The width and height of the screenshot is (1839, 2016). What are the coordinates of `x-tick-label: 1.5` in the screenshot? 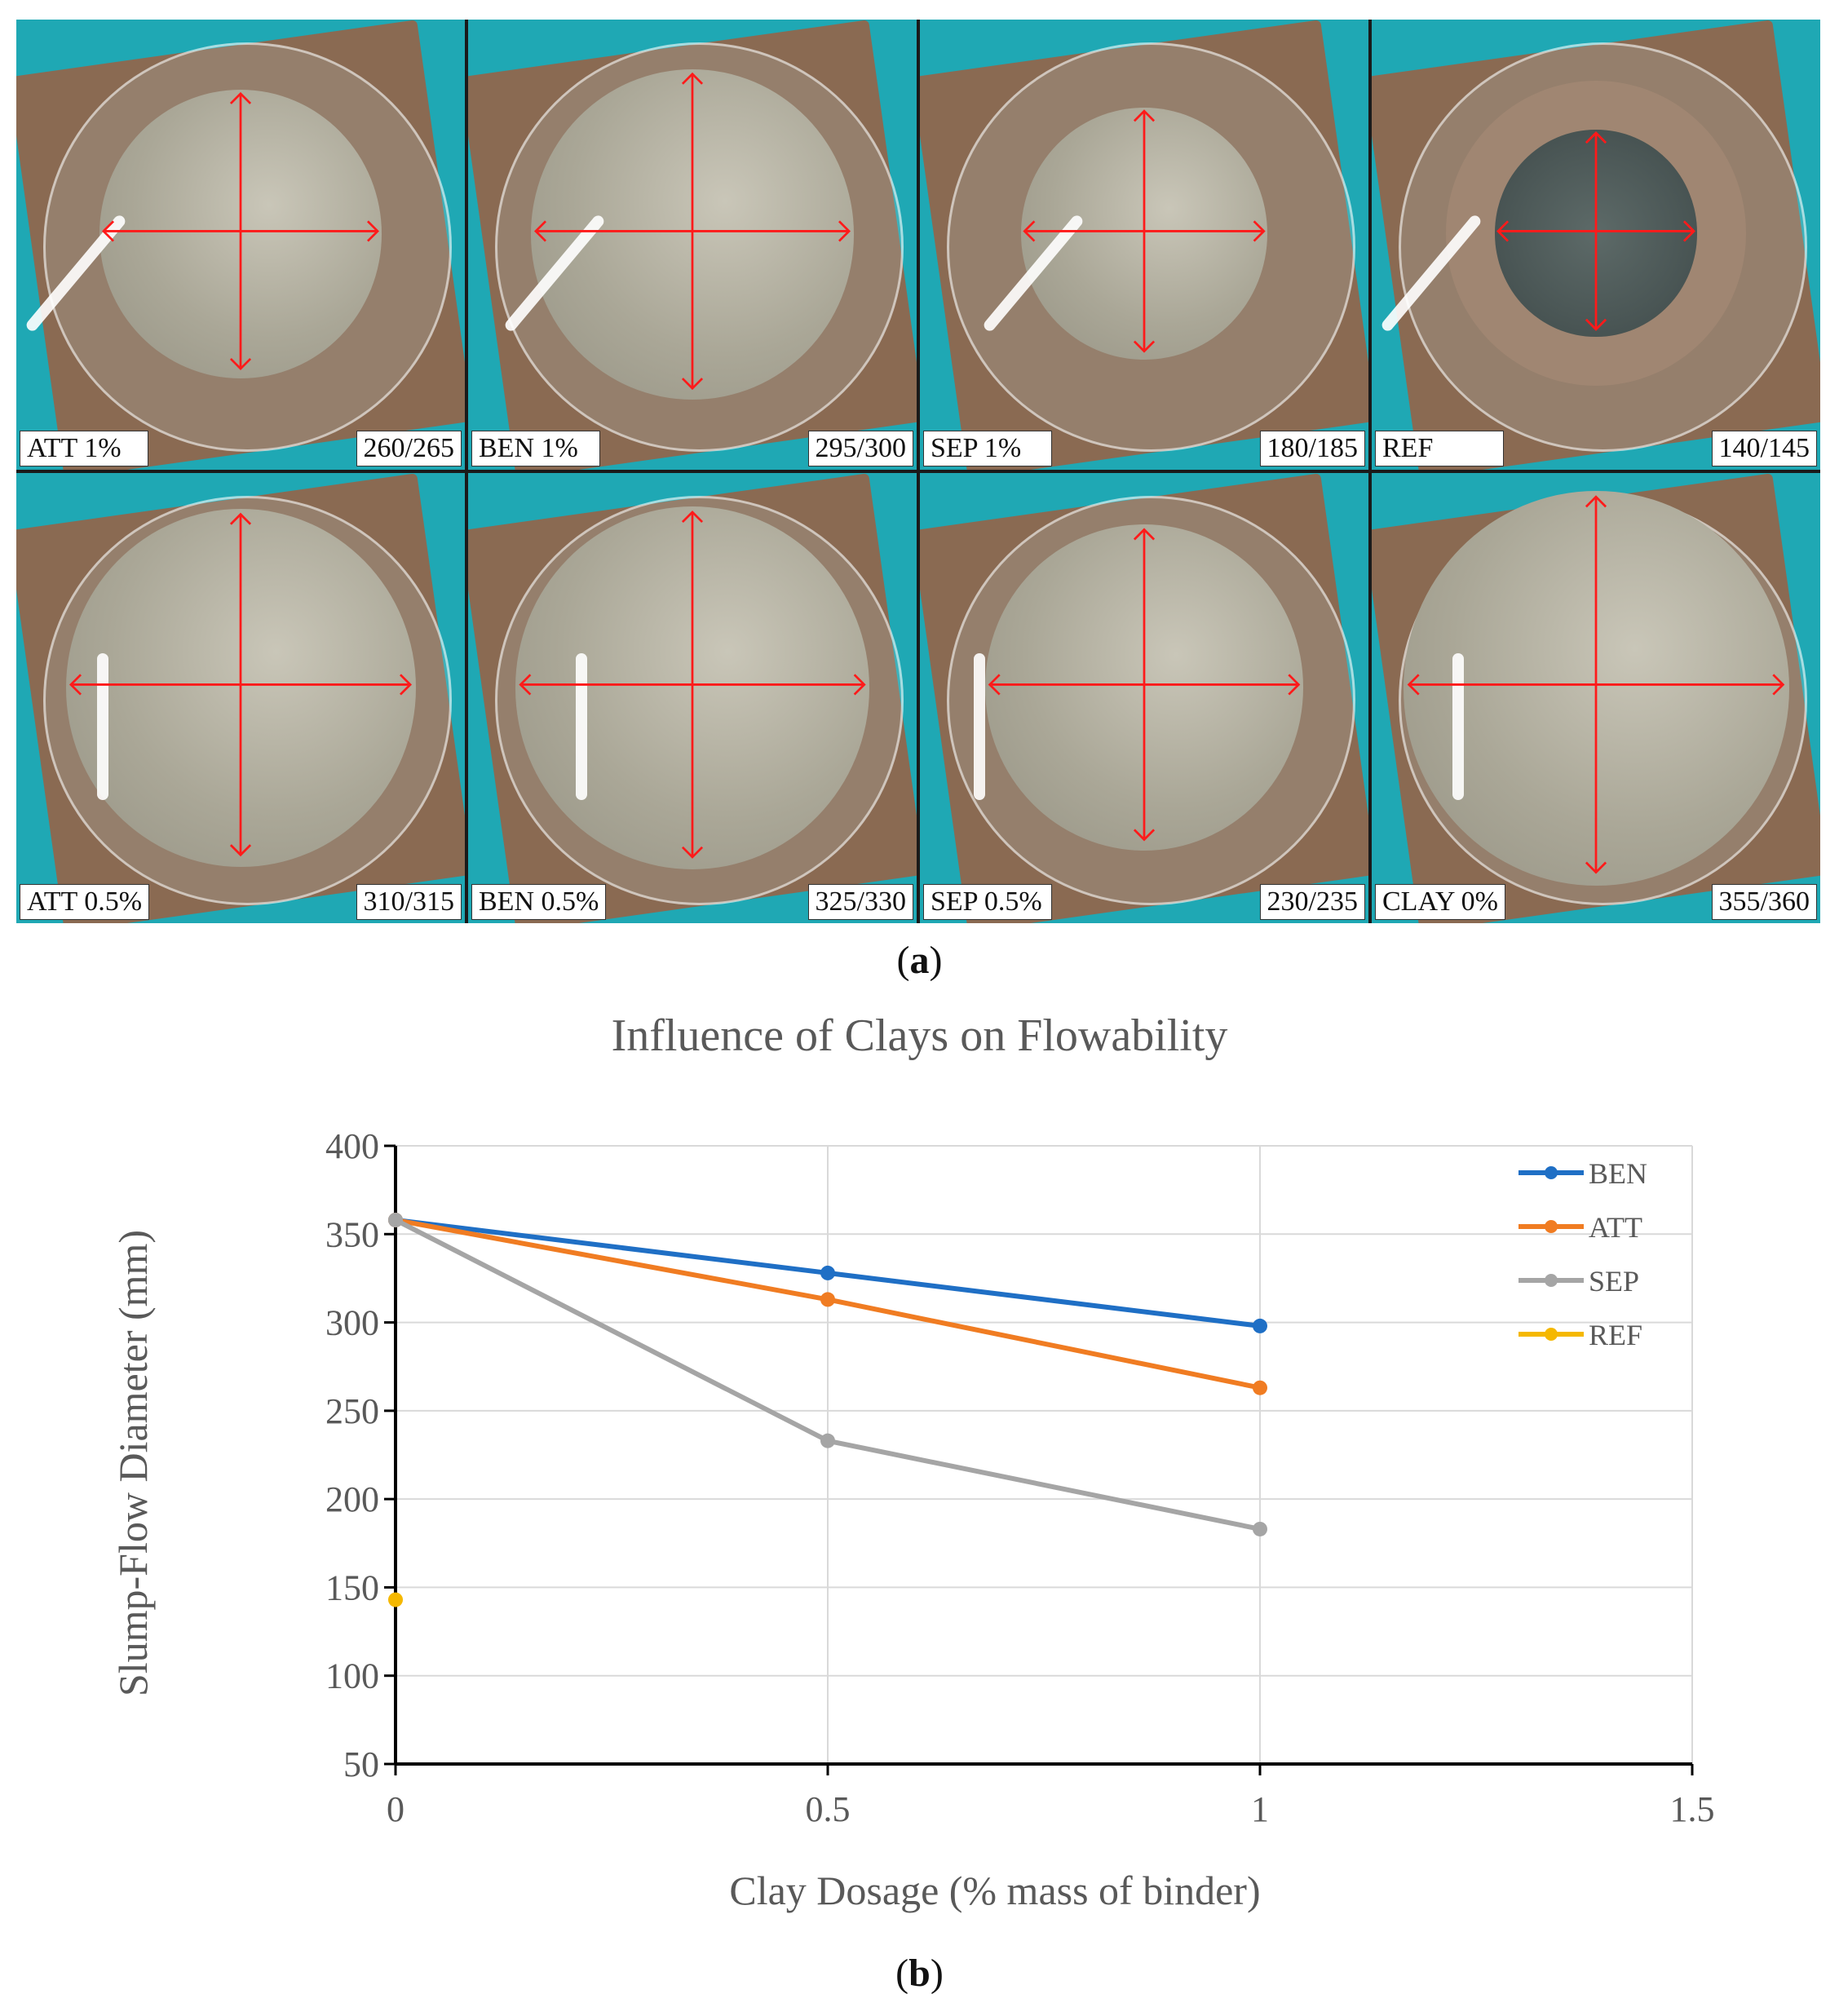 It's located at (1693, 1809).